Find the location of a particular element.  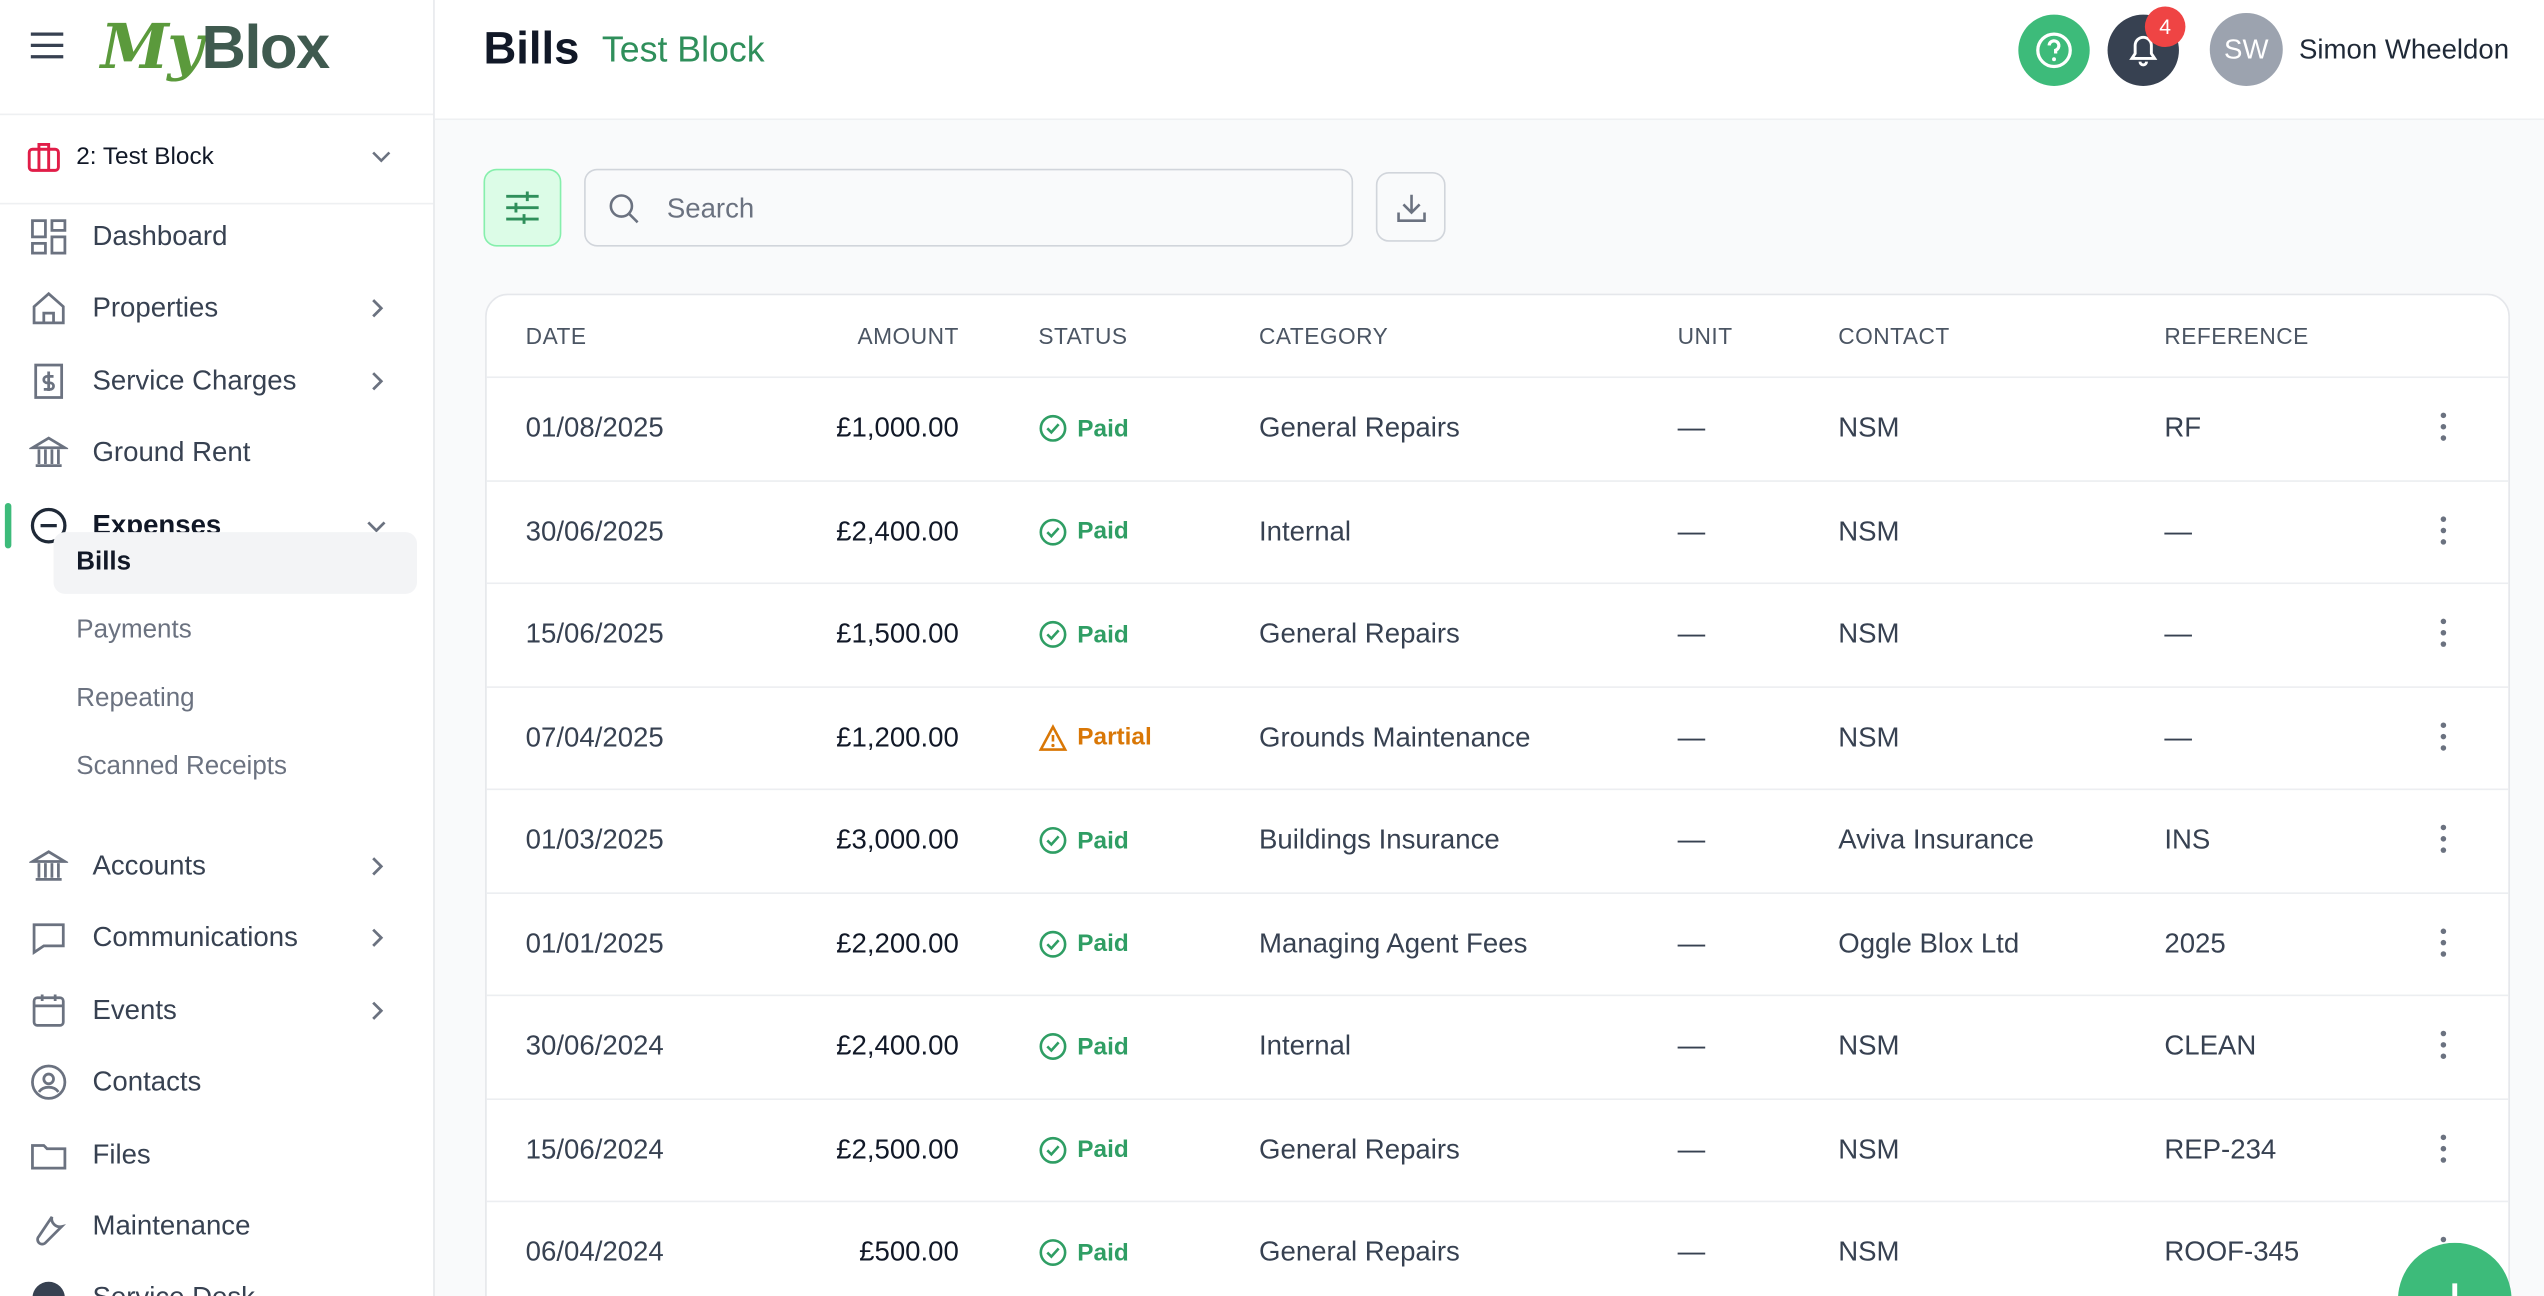

subnav-item: Payments is located at coordinates (235, 631).